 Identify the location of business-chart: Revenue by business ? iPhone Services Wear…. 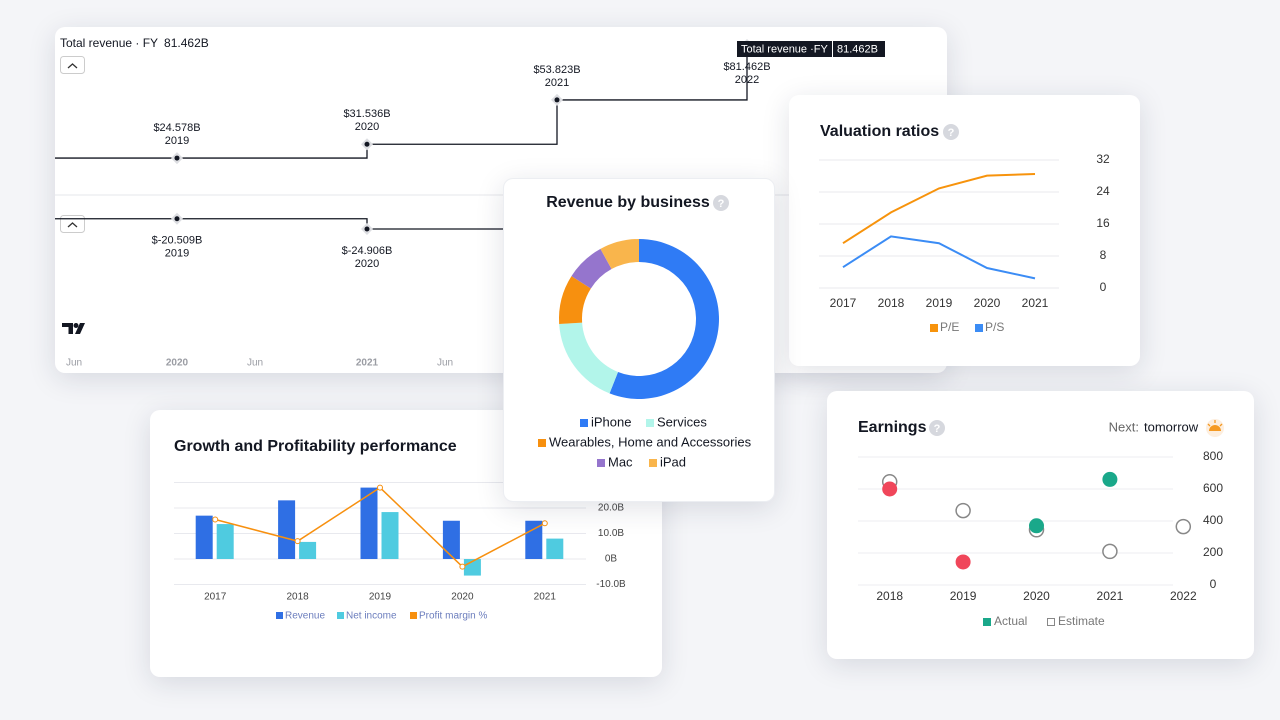
(645, 331).